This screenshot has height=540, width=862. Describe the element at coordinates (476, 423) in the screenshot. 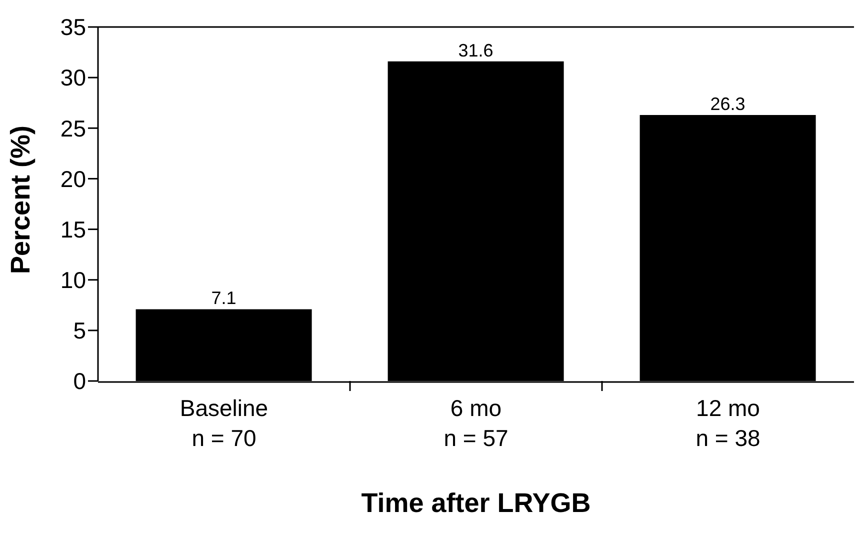

I see `x-tick-label: 6 mo n = 57` at that location.